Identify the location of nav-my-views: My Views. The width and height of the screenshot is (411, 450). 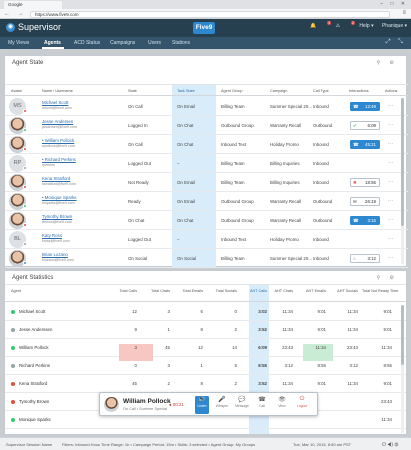
(19, 43).